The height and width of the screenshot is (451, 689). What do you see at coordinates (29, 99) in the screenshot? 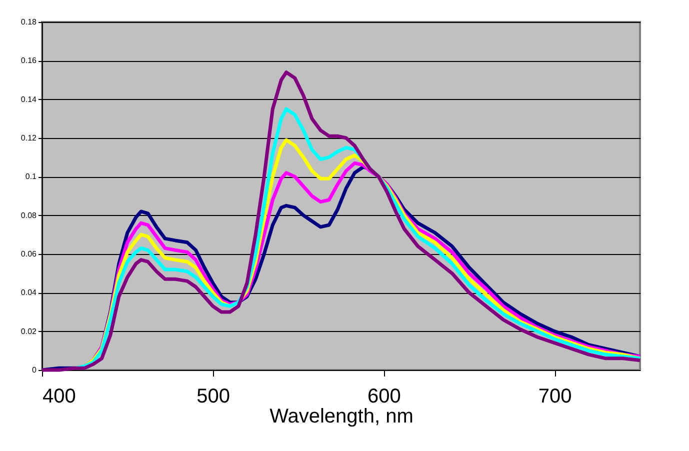
I see `y-tick-label: 0.14` at bounding box center [29, 99].